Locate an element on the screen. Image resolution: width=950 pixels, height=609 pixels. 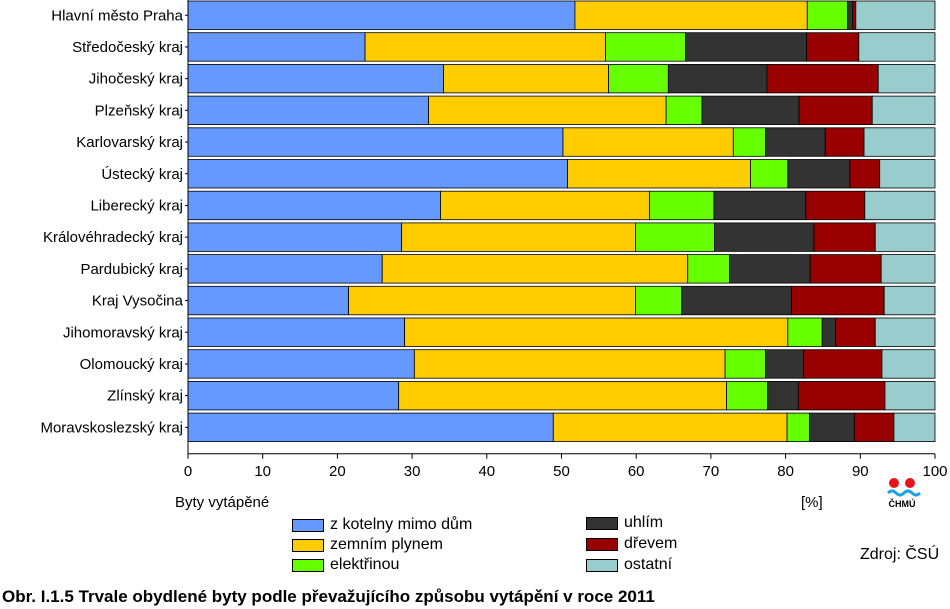
x-tick-label: 40 is located at coordinates (486, 471).